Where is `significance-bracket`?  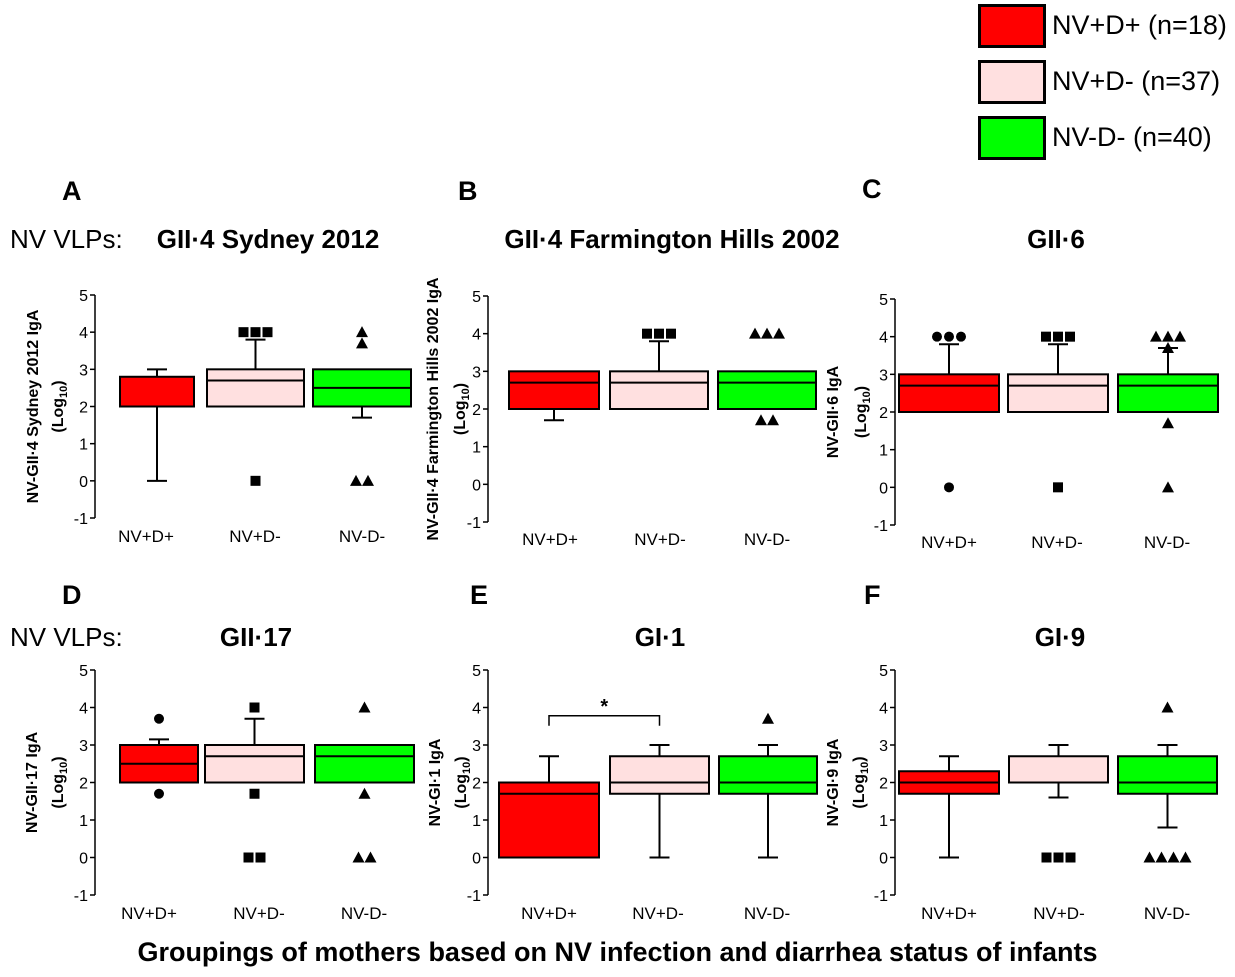
significance-bracket is located at coordinates (604, 720).